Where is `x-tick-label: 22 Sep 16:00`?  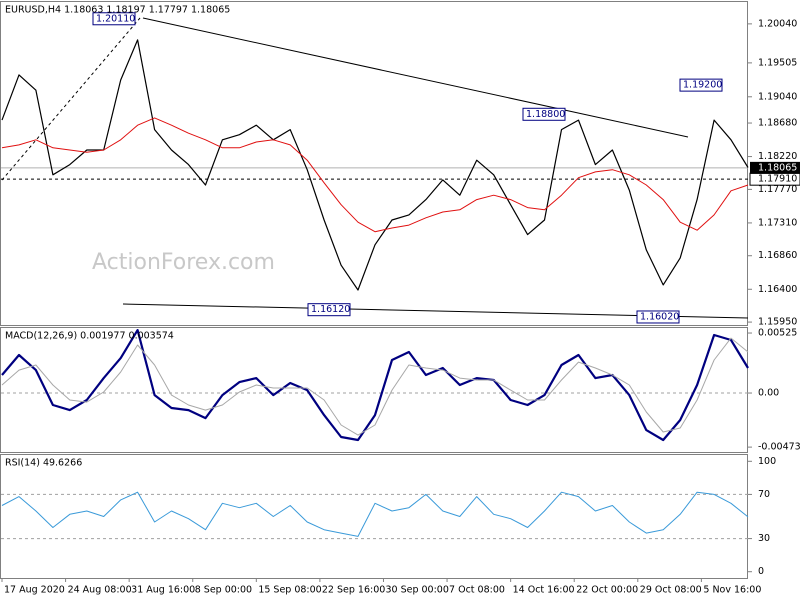 x-tick-label: 22 Sep 16:00 is located at coordinates (353, 590).